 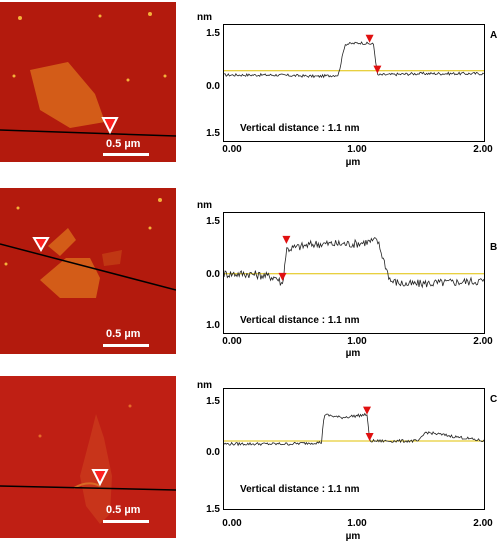 I want to click on height-profile-c, so click(x=354, y=426).